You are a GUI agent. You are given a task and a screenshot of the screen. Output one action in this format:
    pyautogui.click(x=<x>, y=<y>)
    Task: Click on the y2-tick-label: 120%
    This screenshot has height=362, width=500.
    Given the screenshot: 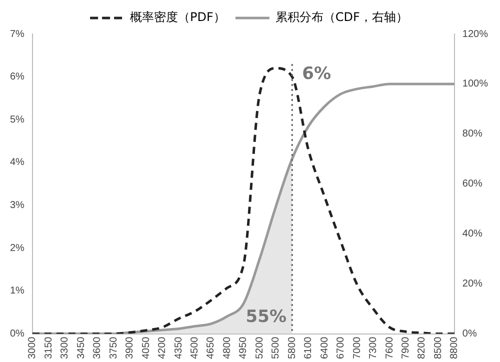 What is the action you would take?
    pyautogui.click(x=475, y=34)
    